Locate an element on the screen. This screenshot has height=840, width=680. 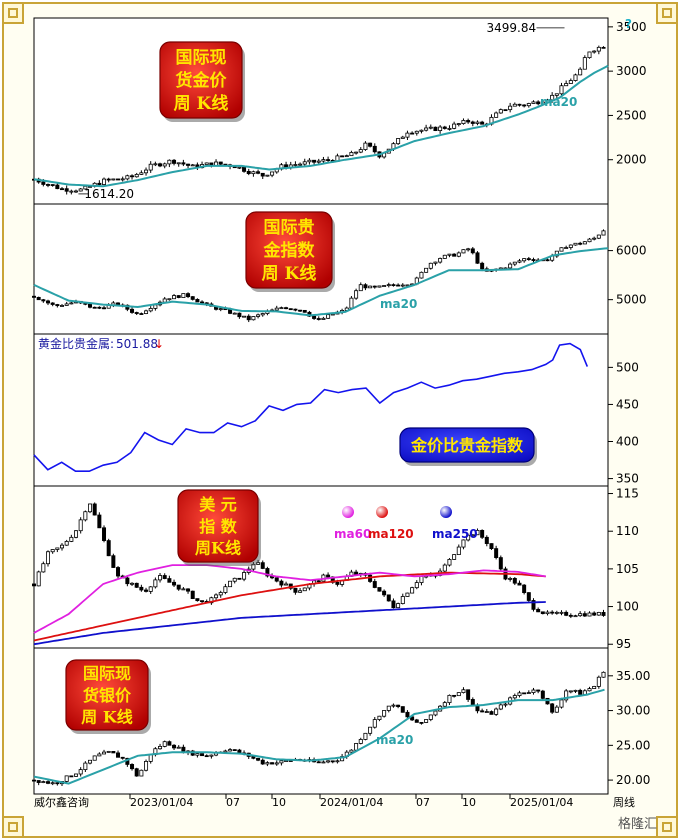
gold-ma20-line is located at coordinates (321, 126).